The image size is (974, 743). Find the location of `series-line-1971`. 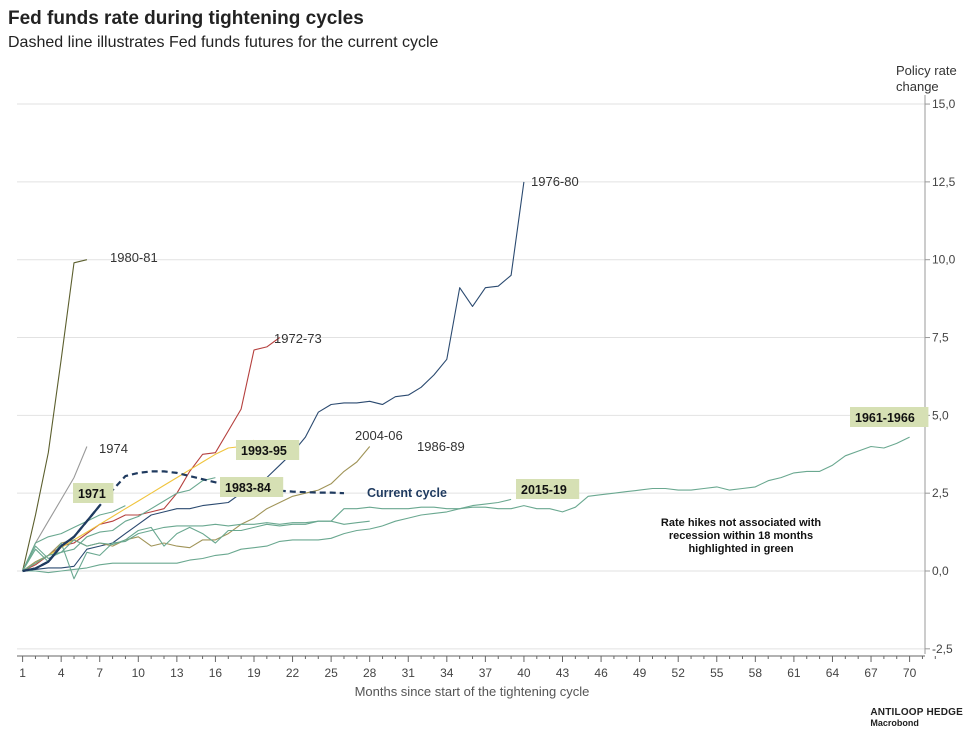

series-line-1971 is located at coordinates (74, 538).